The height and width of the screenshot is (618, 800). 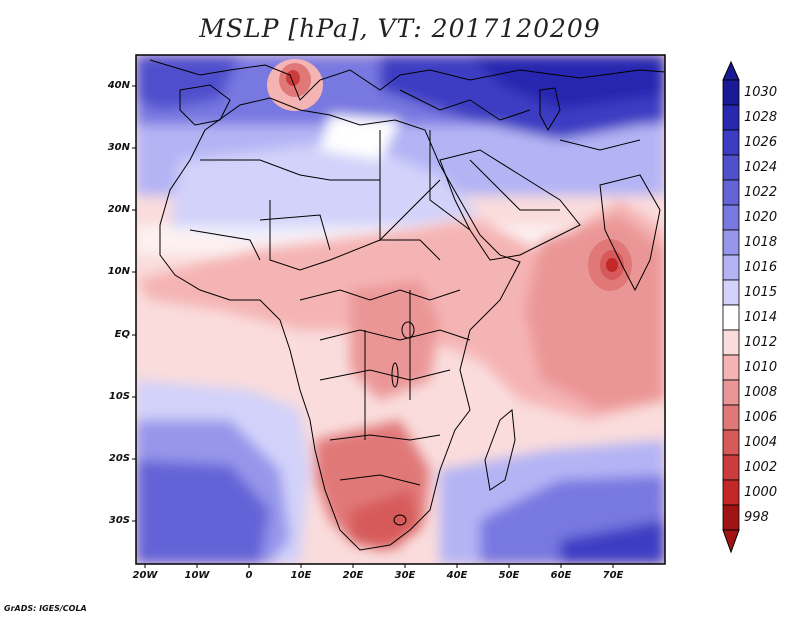 I want to click on lon-label: 60E, so click(x=561, y=575).